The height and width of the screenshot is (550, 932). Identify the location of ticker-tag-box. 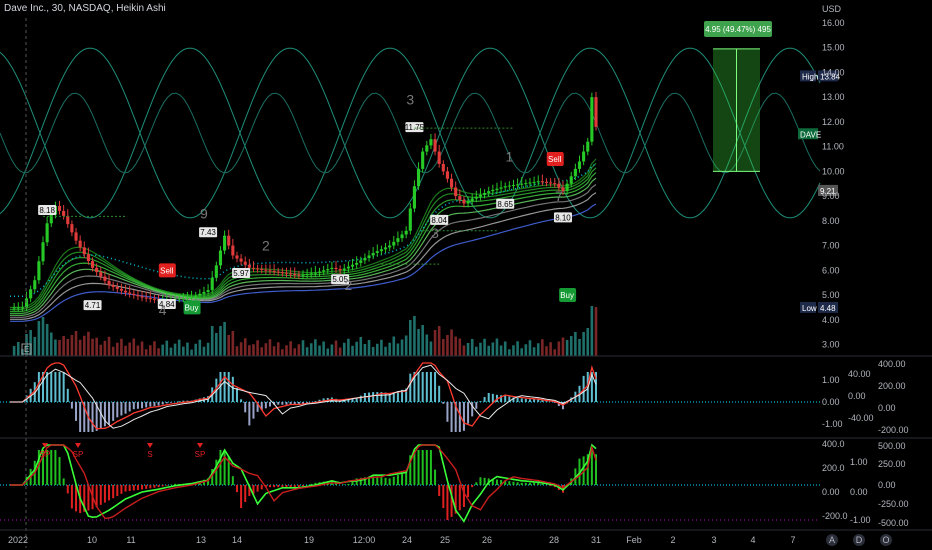
(808, 134).